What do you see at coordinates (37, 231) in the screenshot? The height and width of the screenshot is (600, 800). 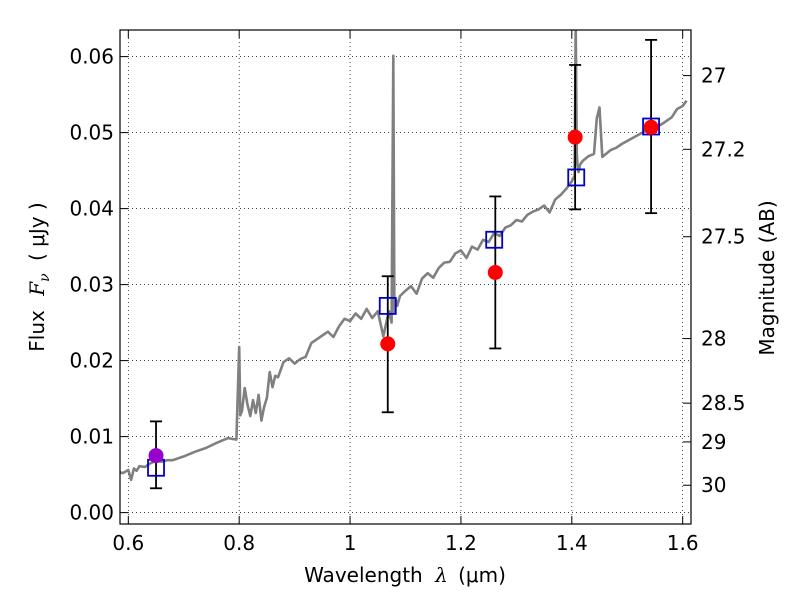 I see `y-axis-label-unit: ( μJy )` at bounding box center [37, 231].